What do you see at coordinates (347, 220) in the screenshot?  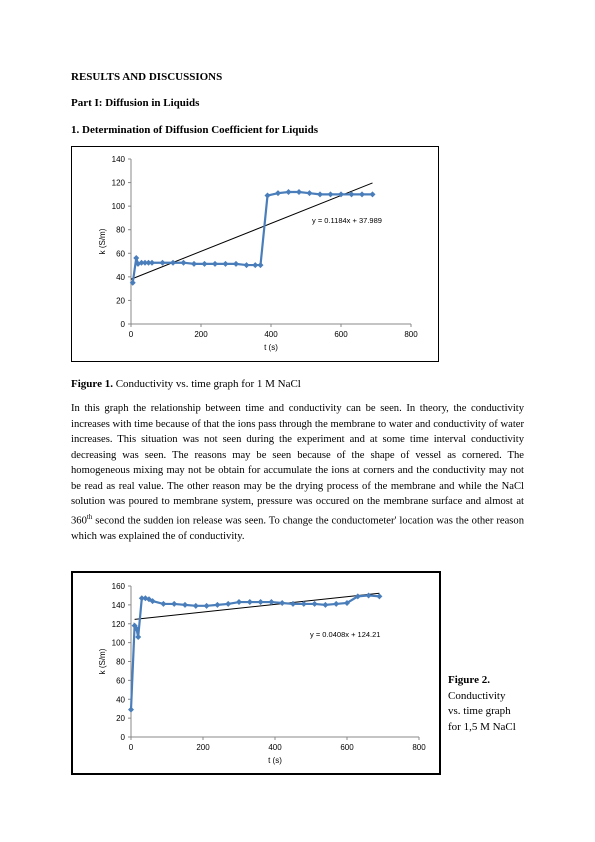 I see `chart1-trendline-equation: y = 0.1184x + 37.989` at bounding box center [347, 220].